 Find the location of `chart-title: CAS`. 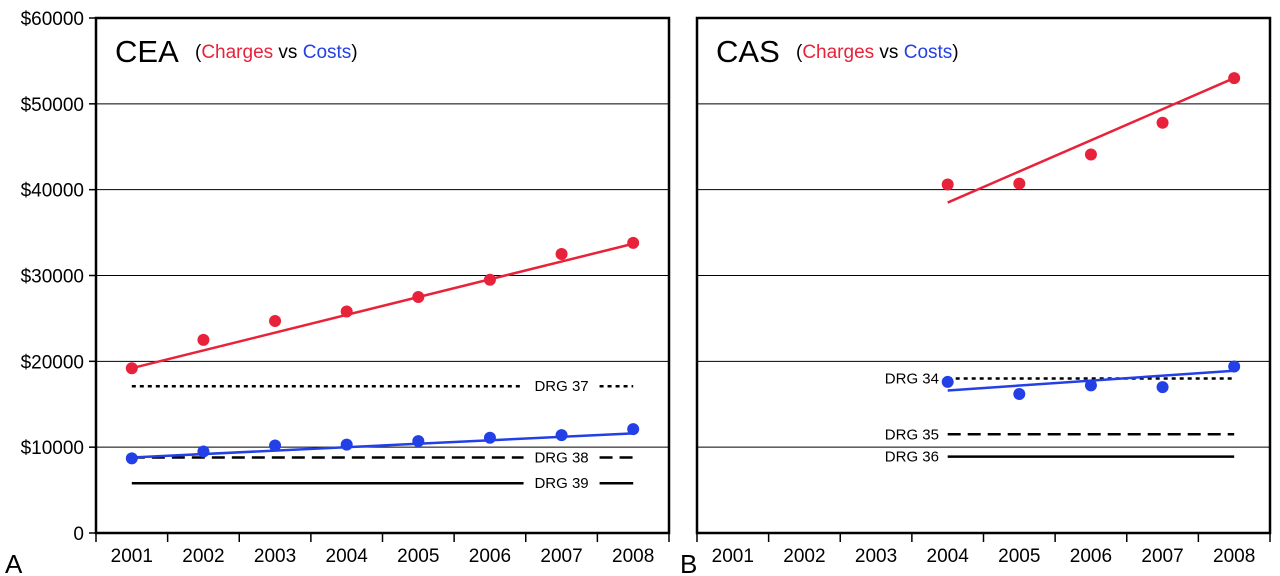

chart-title: CAS is located at coordinates (748, 51).